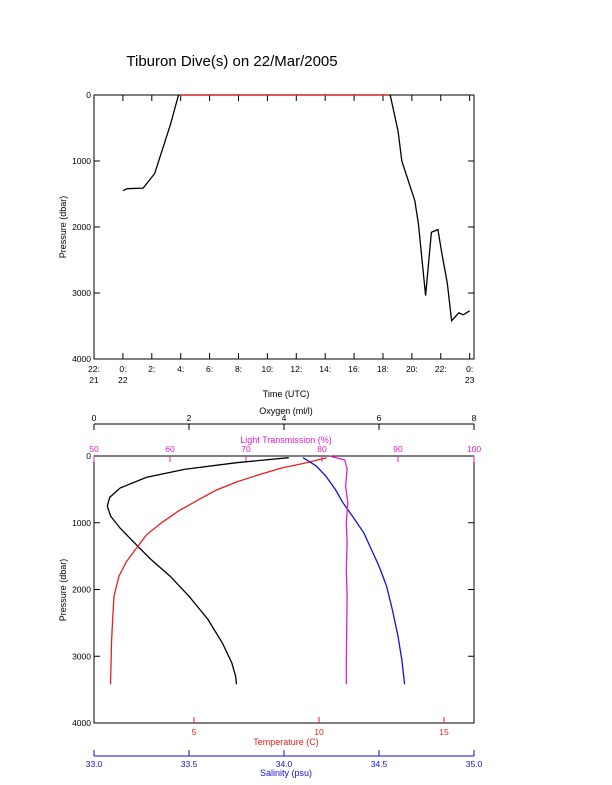 The width and height of the screenshot is (612, 785). Describe the element at coordinates (189, 418) in the screenshot. I see `oxygen-tick-label: 2` at that location.